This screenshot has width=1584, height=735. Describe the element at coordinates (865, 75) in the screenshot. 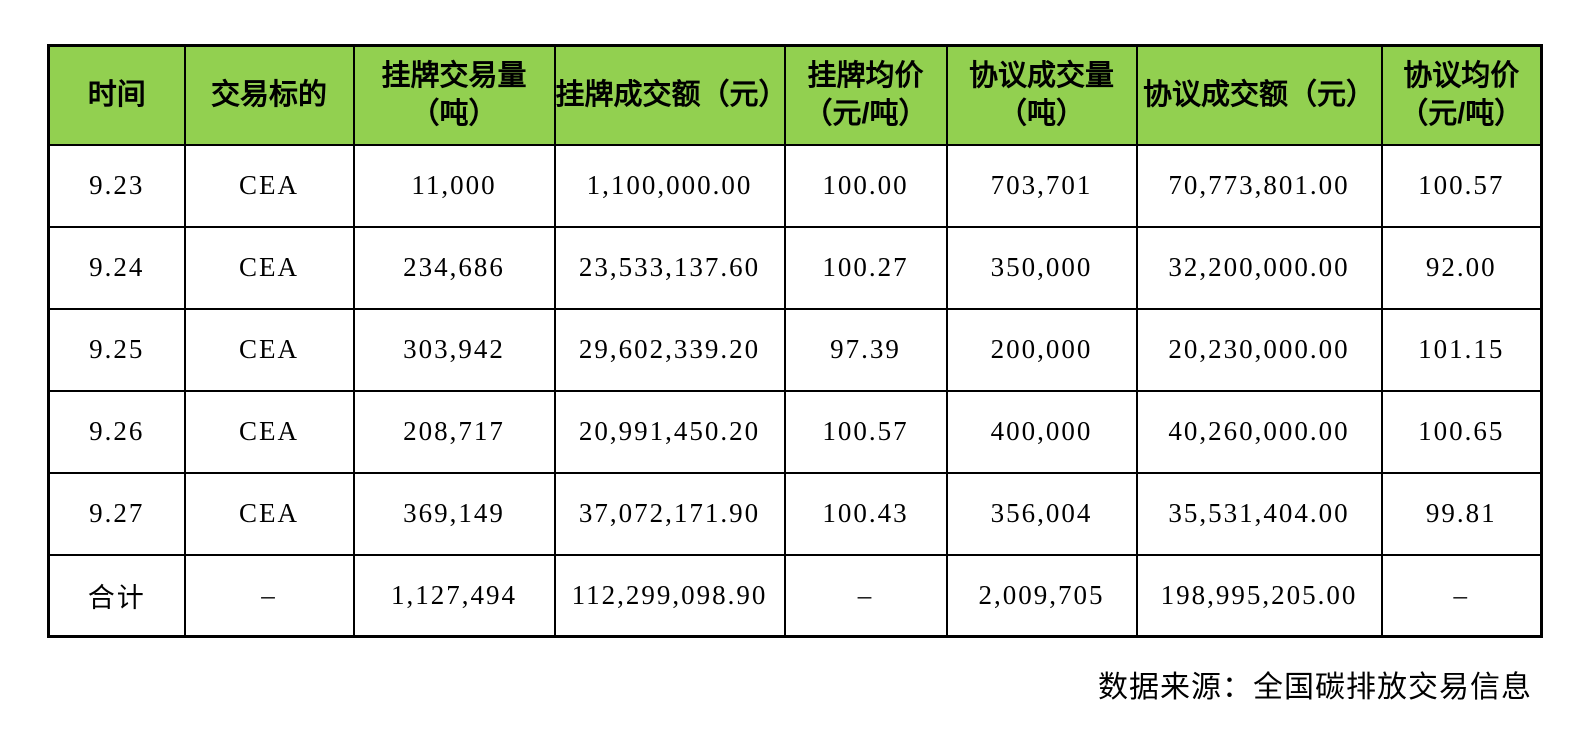

I see `column-header-line: 挂牌均价` at that location.